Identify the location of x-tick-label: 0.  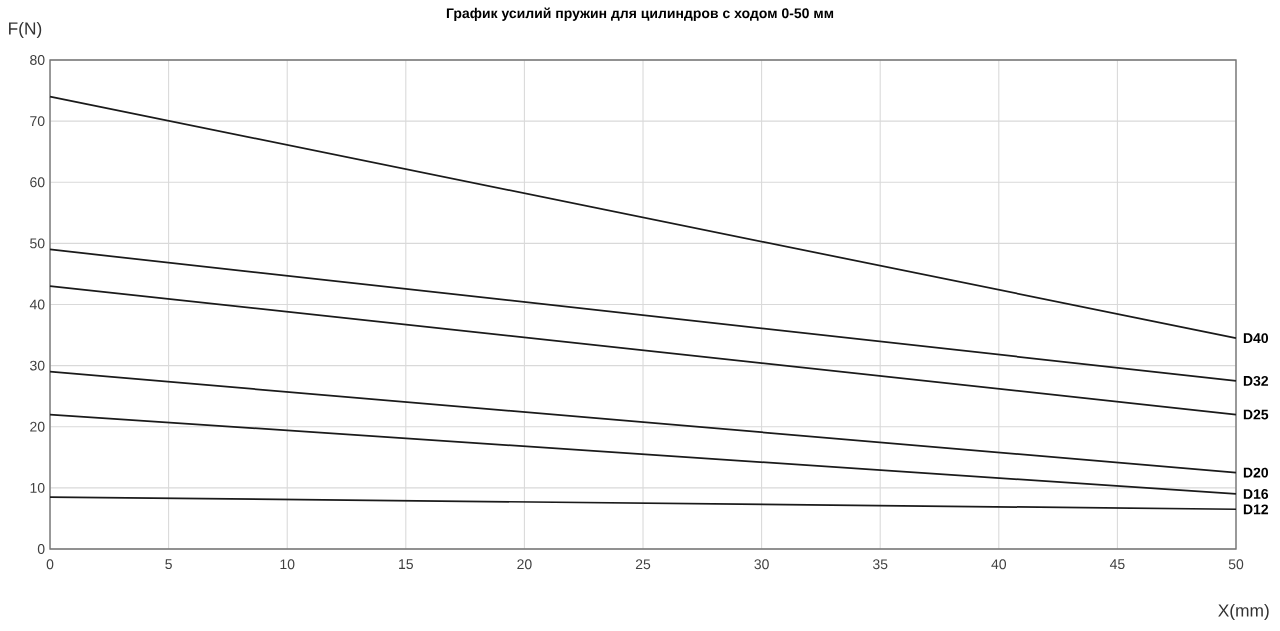
(50, 564).